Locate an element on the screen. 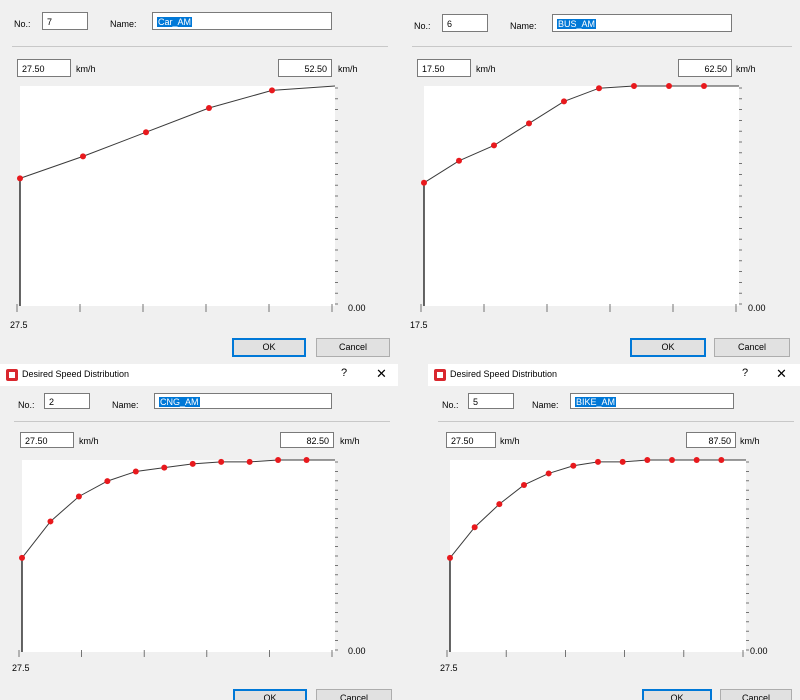 The width and height of the screenshot is (800, 700). max-speed-field: 52.50 is located at coordinates (305, 68).